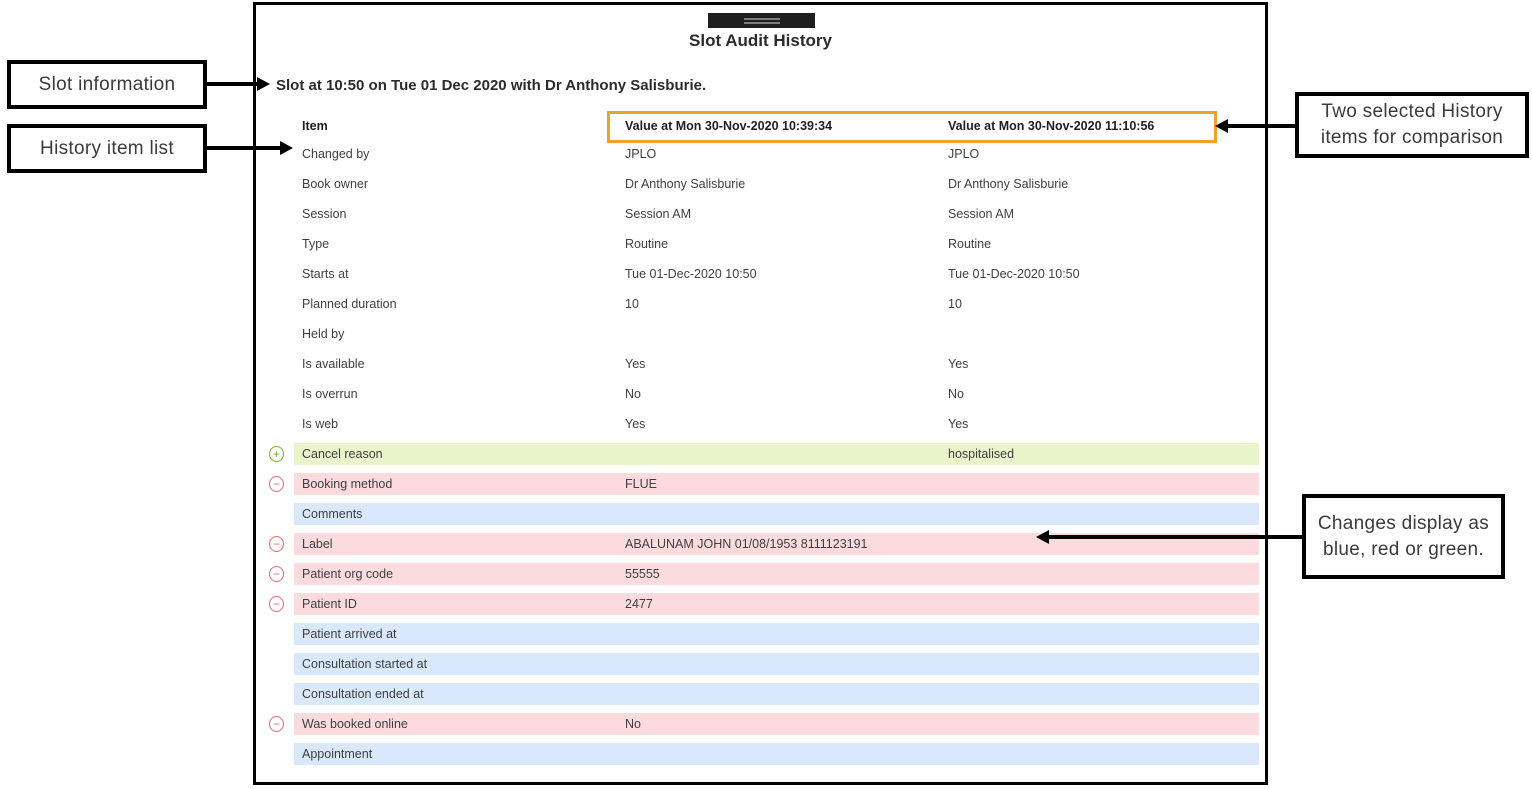 This screenshot has width=1532, height=789. Describe the element at coordinates (330, 394) in the screenshot. I see `row-item-label: Is overrun` at that location.